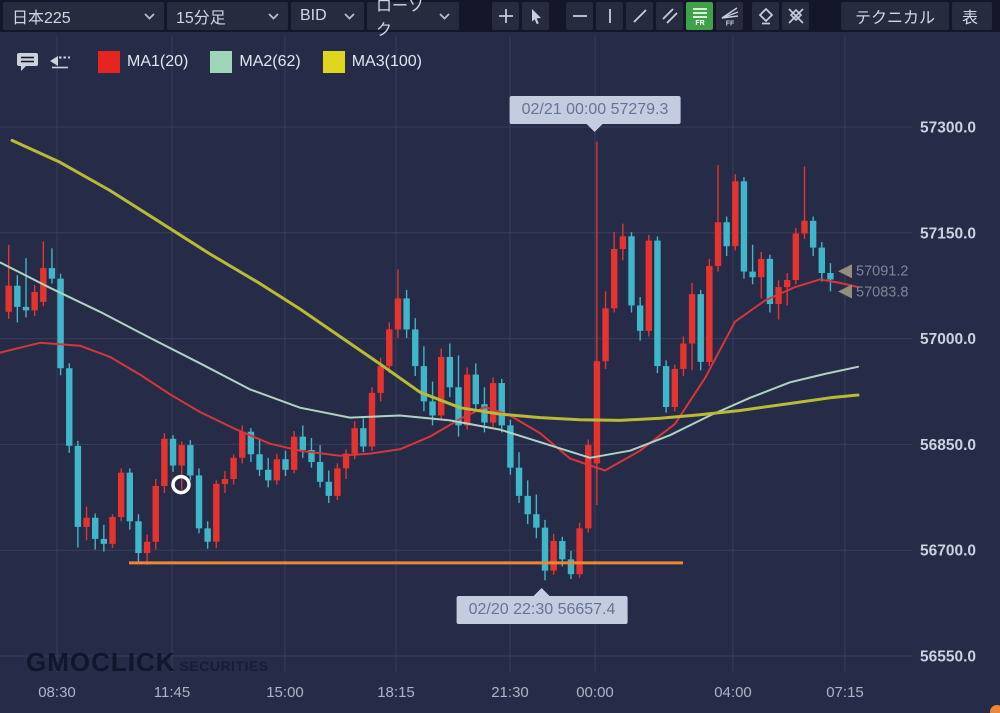 This screenshot has width=1000, height=713. I want to click on price-axis-label: 57300.0, so click(948, 128).